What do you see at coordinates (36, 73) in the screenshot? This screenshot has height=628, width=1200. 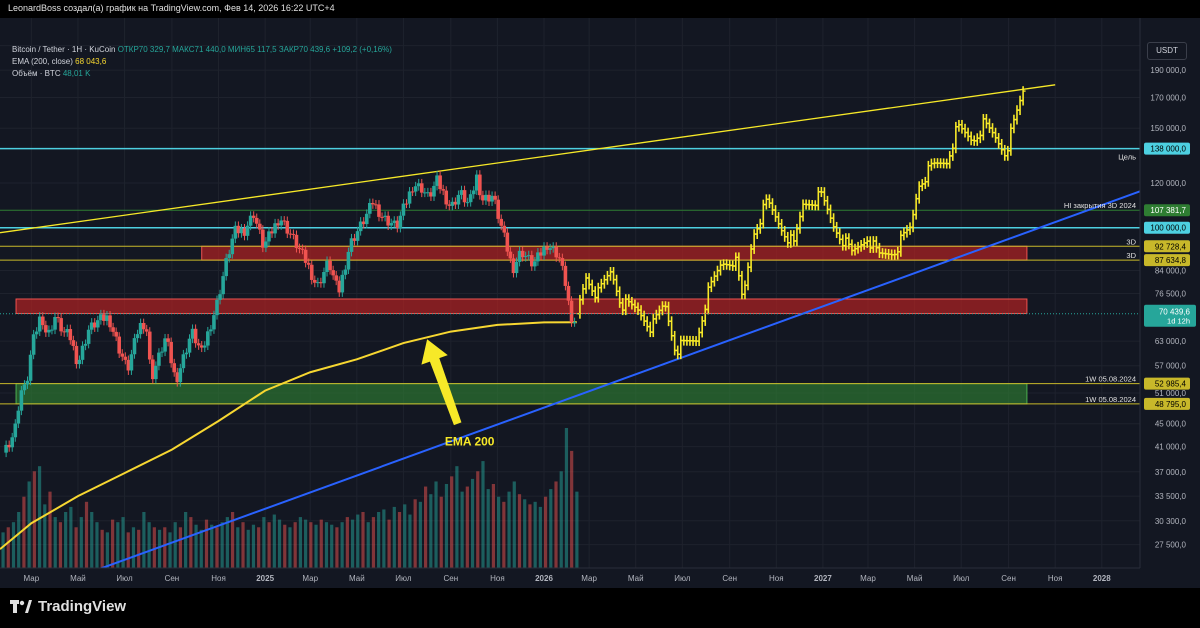 I see `volume-label: Объём · BTC` at bounding box center [36, 73].